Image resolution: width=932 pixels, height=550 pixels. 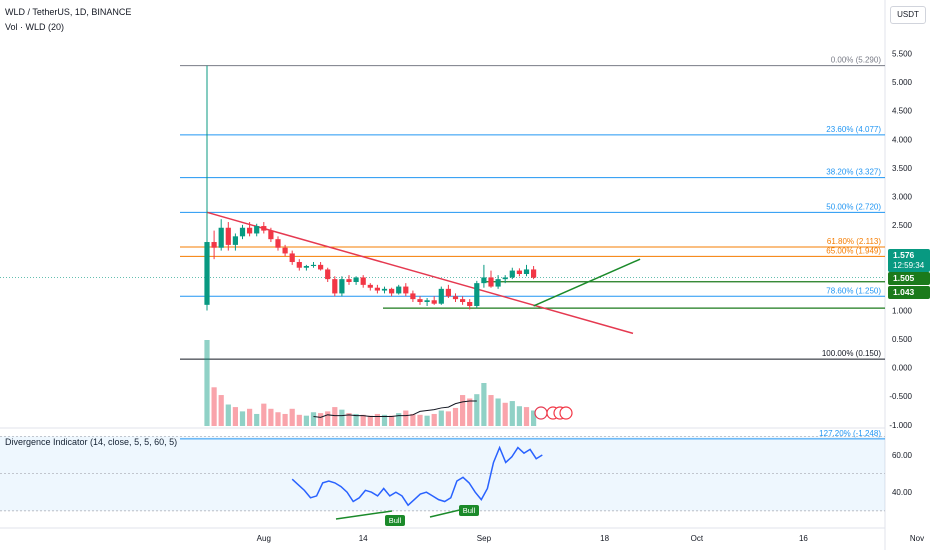 I want to click on fib-level-label: 23.60% (4.077), so click(x=853, y=129).